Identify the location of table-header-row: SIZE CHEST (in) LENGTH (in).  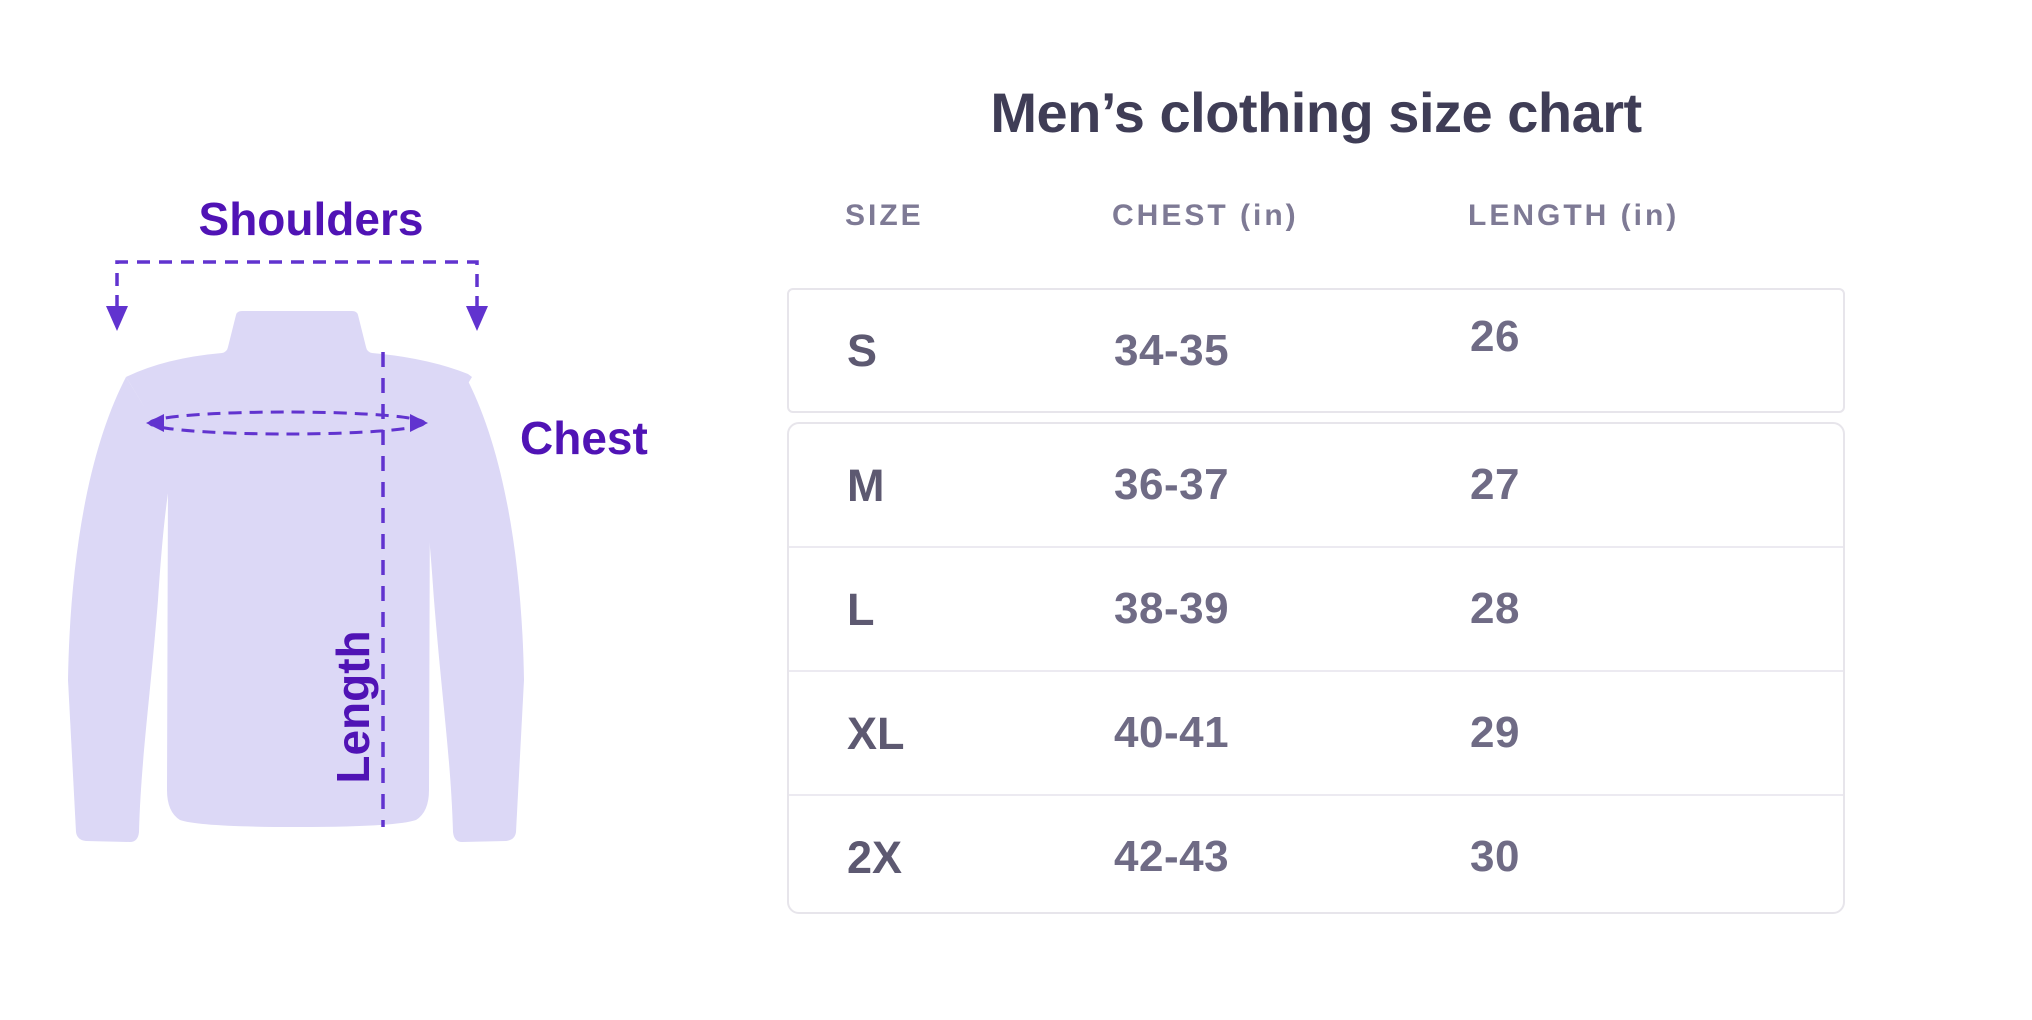
(1316, 216).